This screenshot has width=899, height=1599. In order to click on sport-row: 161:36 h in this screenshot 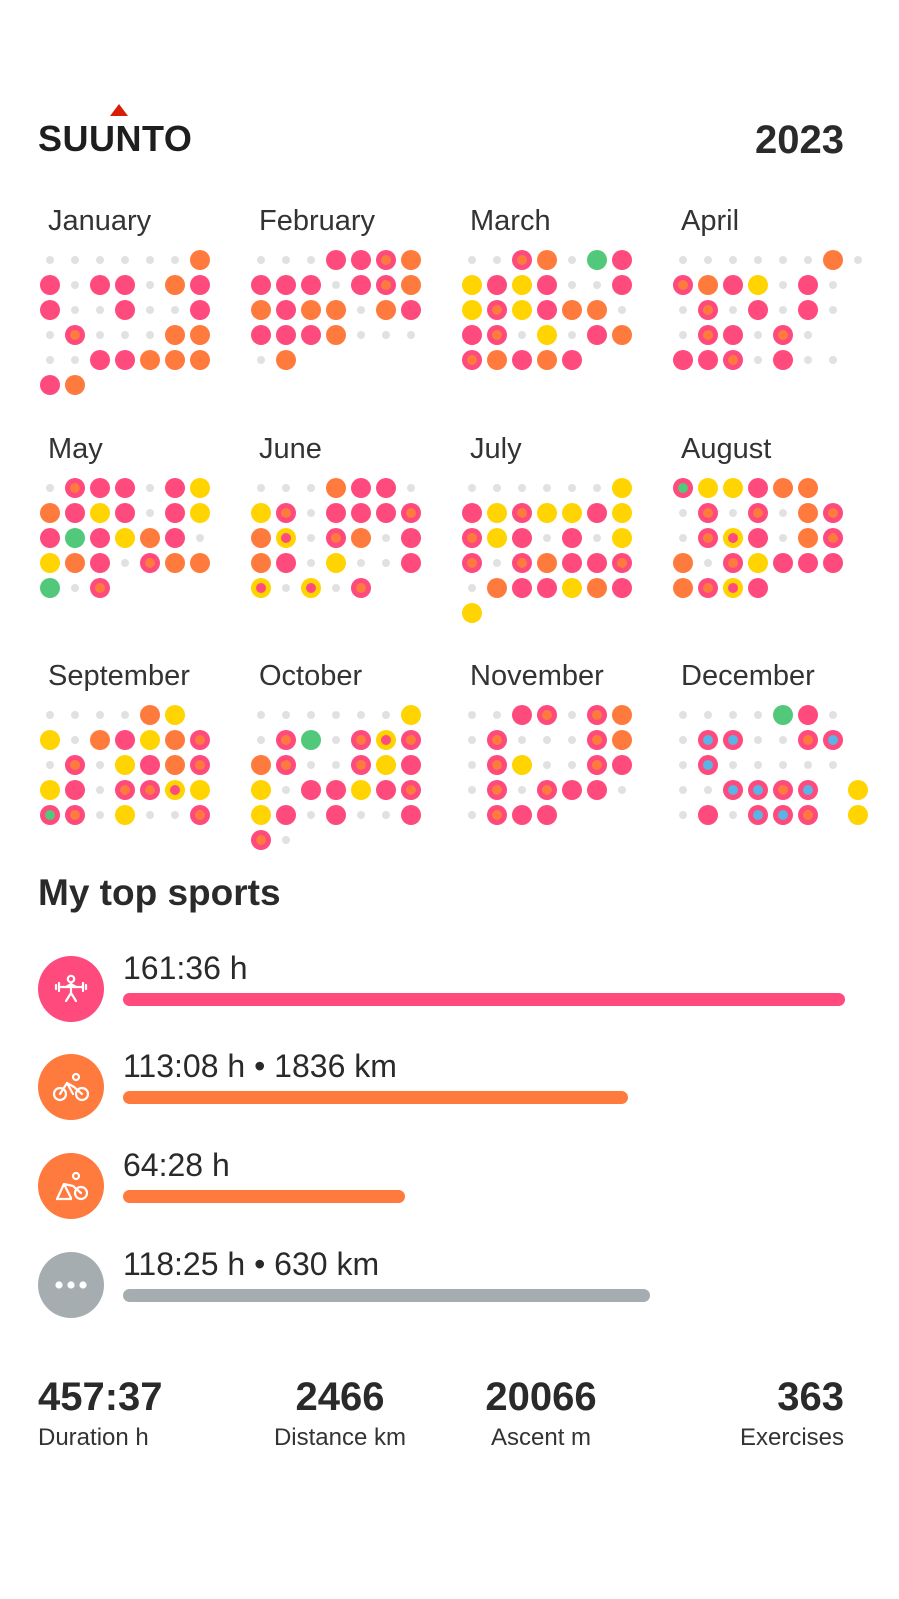, I will do `click(449, 995)`.